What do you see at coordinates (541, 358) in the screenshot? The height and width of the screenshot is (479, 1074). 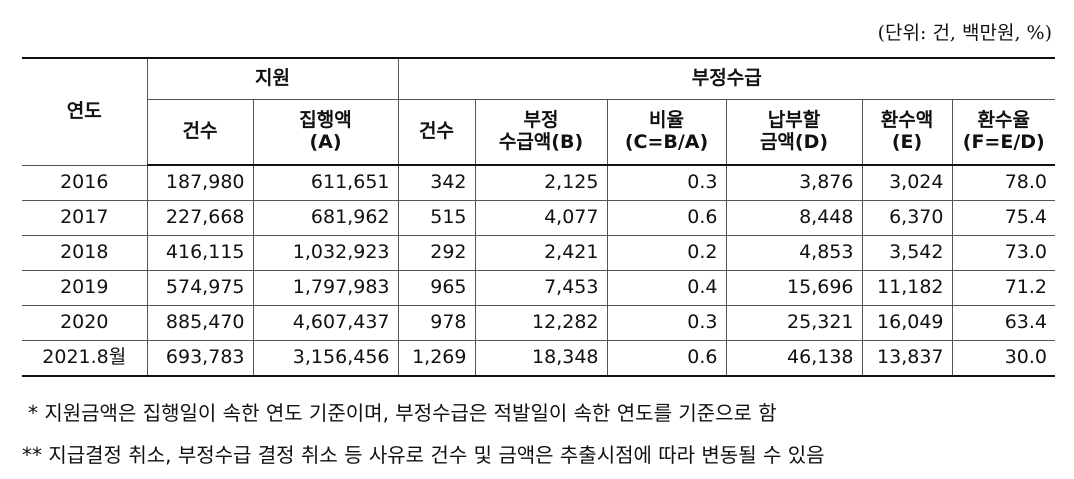 I see `value-cell: 18,348` at bounding box center [541, 358].